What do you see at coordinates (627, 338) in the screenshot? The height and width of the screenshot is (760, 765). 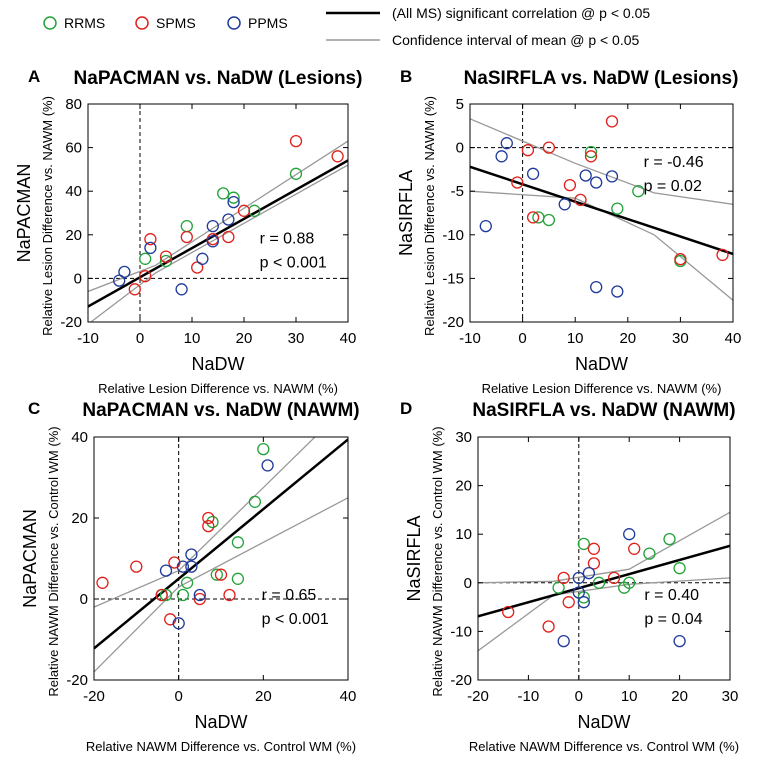 I see `panel-b-xtick-label-3: 20` at bounding box center [627, 338].